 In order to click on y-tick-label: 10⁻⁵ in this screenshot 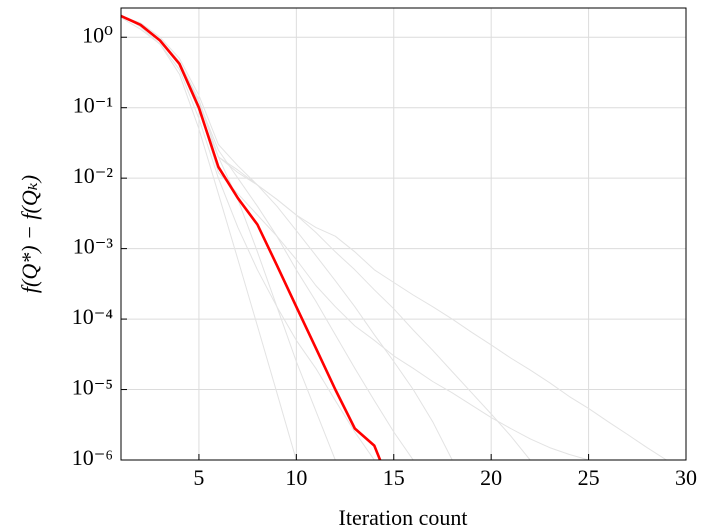, I will do `click(92, 387)`.